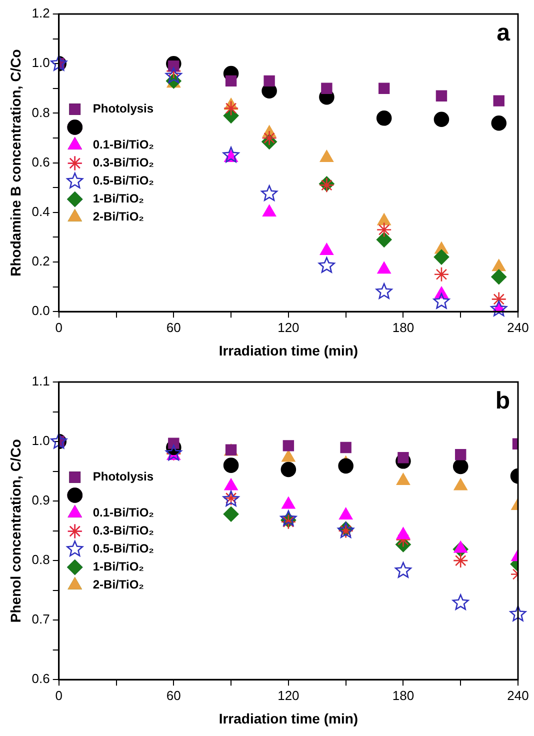 This screenshot has width=534, height=736. I want to click on y-tick-label: 1.2, so click(41, 13).